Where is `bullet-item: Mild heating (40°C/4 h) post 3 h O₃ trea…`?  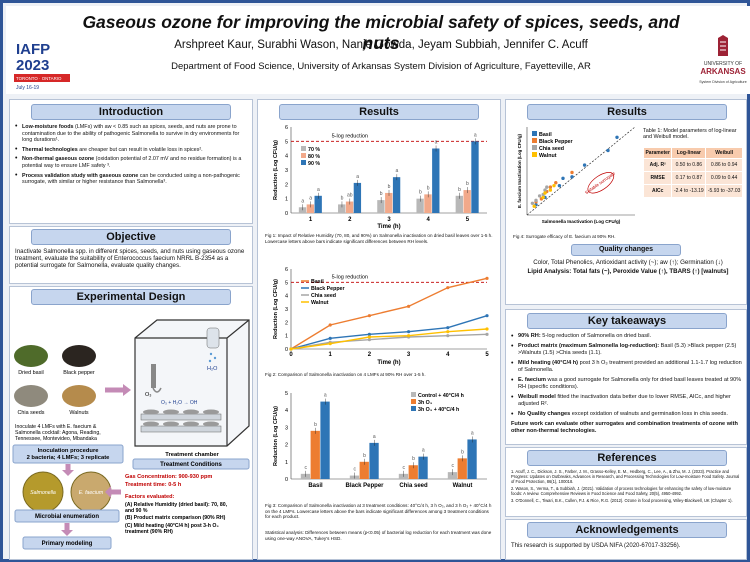
bullet-item: Mild heating (40°C/4 h) post 3 h O₃ trea… is located at coordinates (627, 367).